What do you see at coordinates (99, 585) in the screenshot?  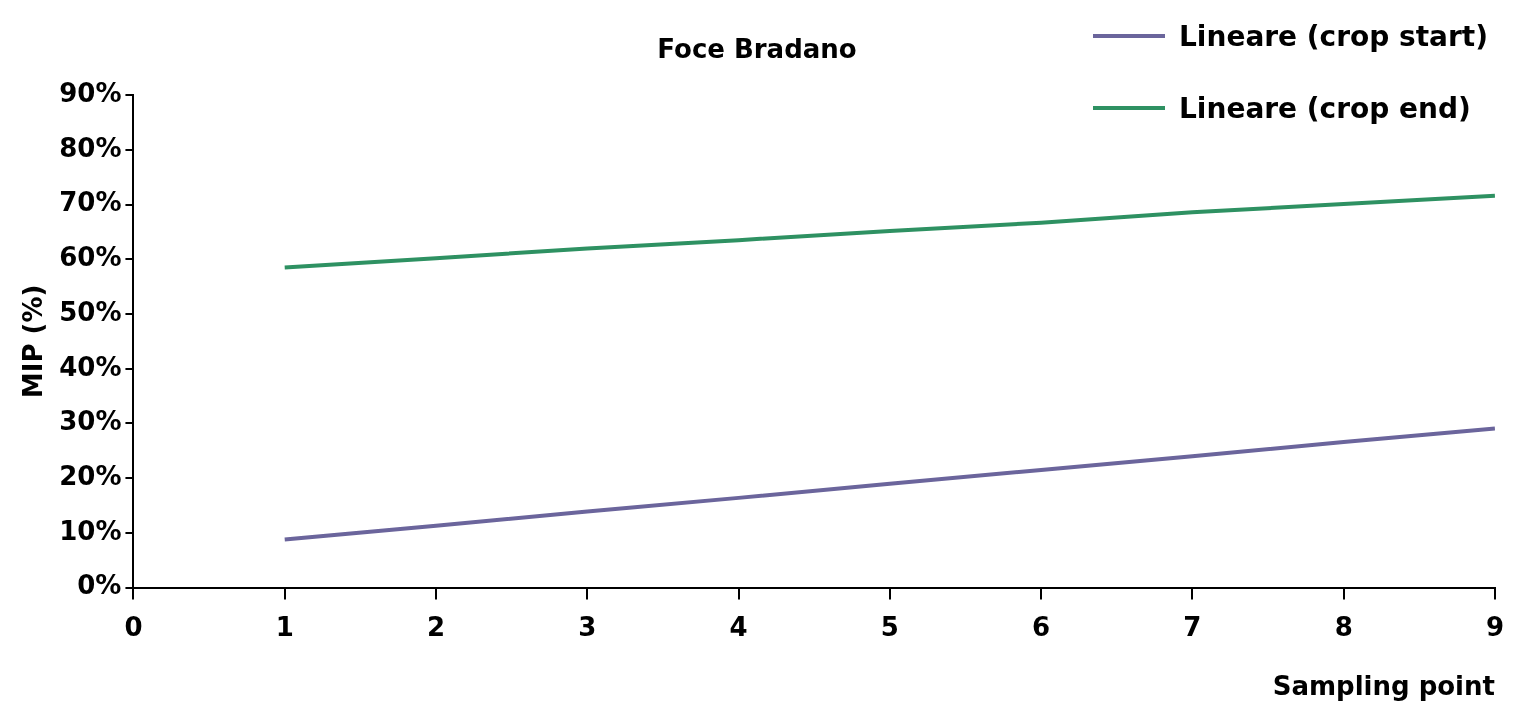 I see `y-tick-label: 0%` at bounding box center [99, 585].